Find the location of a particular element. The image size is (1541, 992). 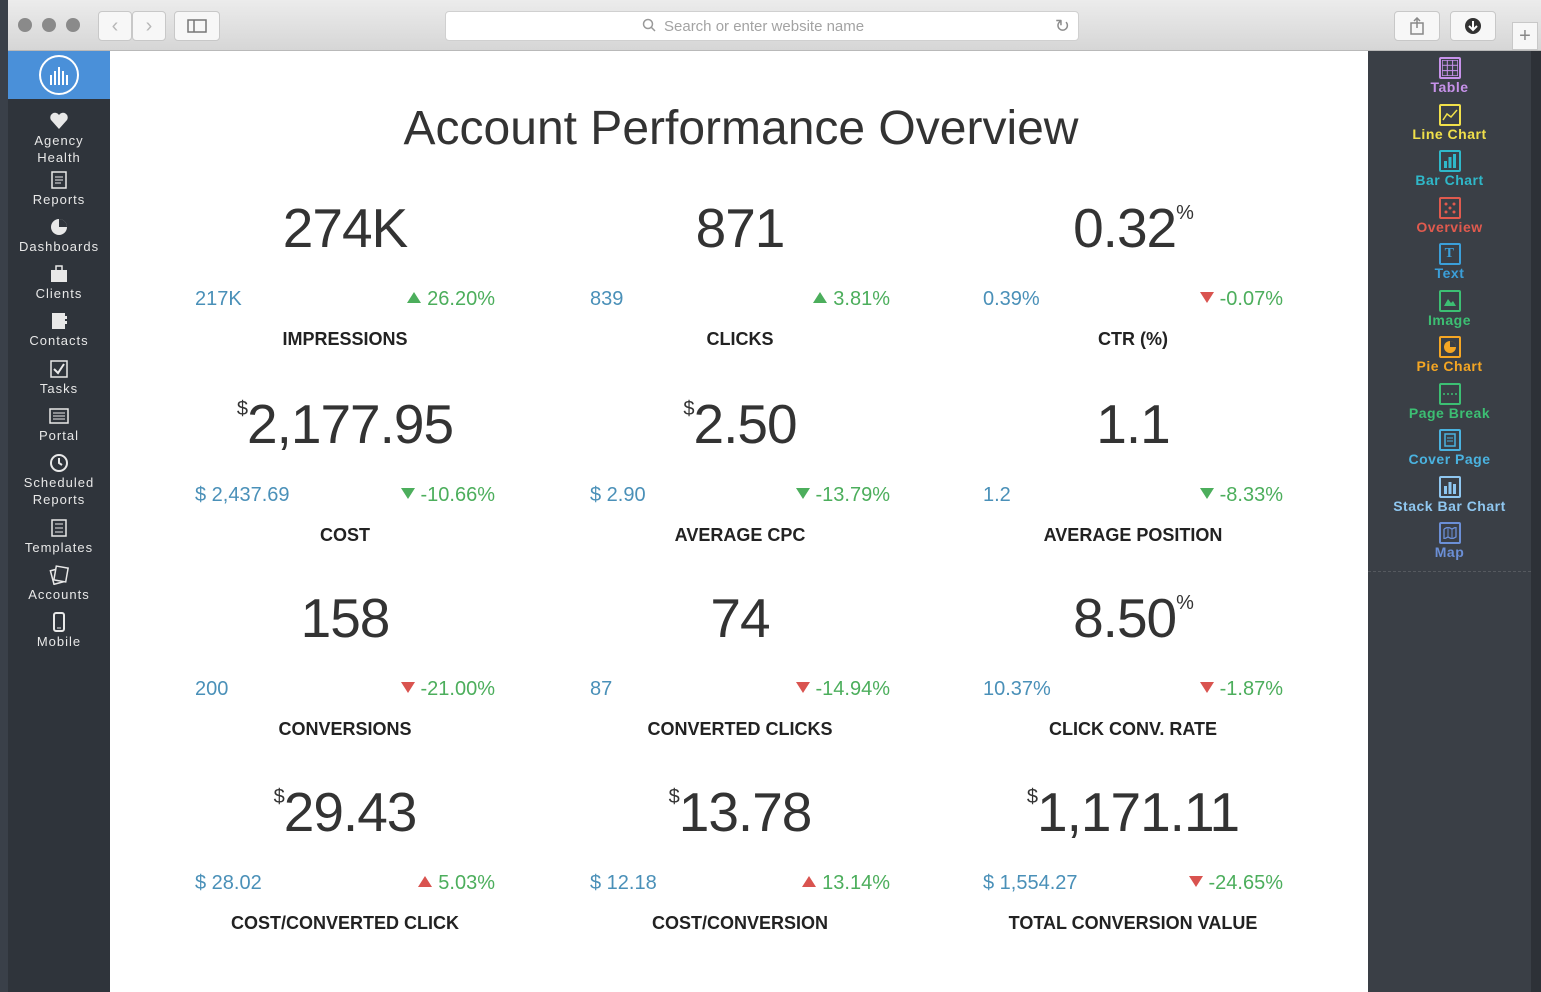

share-icon is located at coordinates (1417, 26).